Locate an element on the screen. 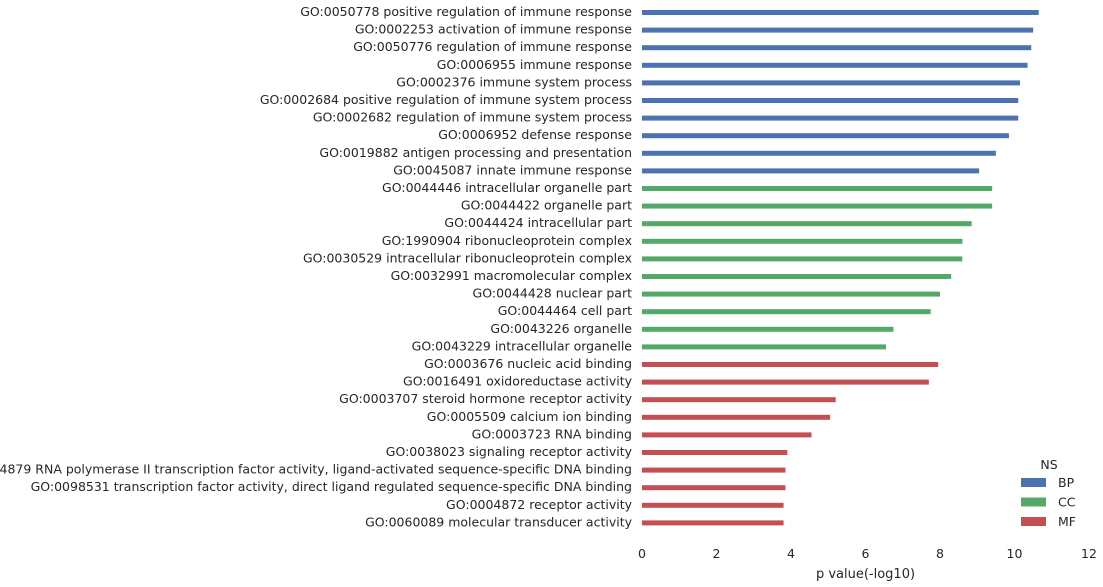 Image resolution: width=1103 pixels, height=587 pixels. legend: NS BP CC MF is located at coordinates (1048, 493).